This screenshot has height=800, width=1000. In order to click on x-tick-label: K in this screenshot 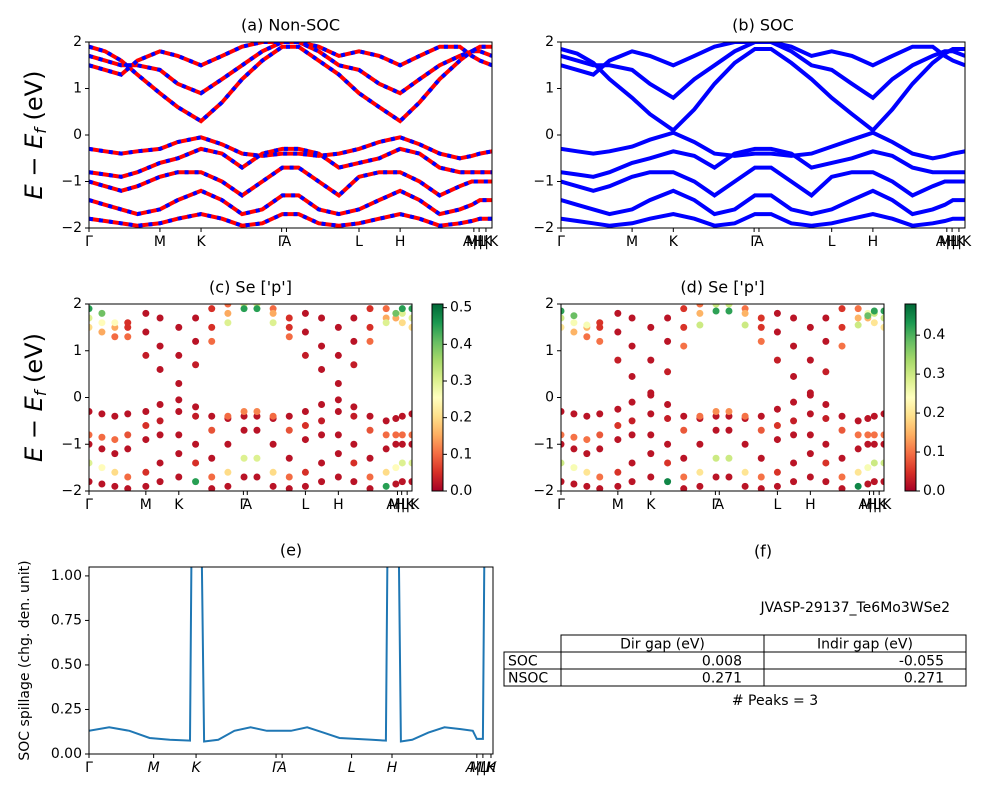, I will do `click(201, 242)`.